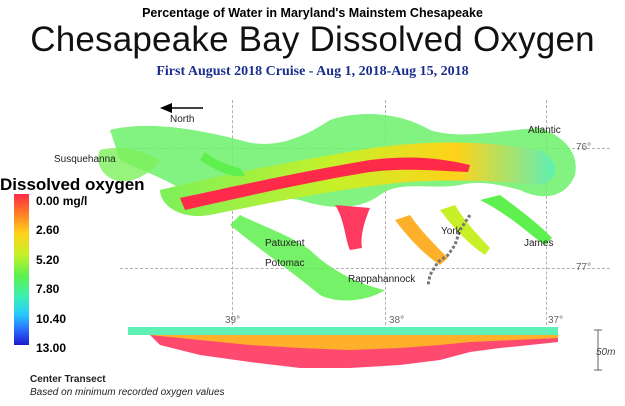  I want to click on label-york: York, so click(451, 231).